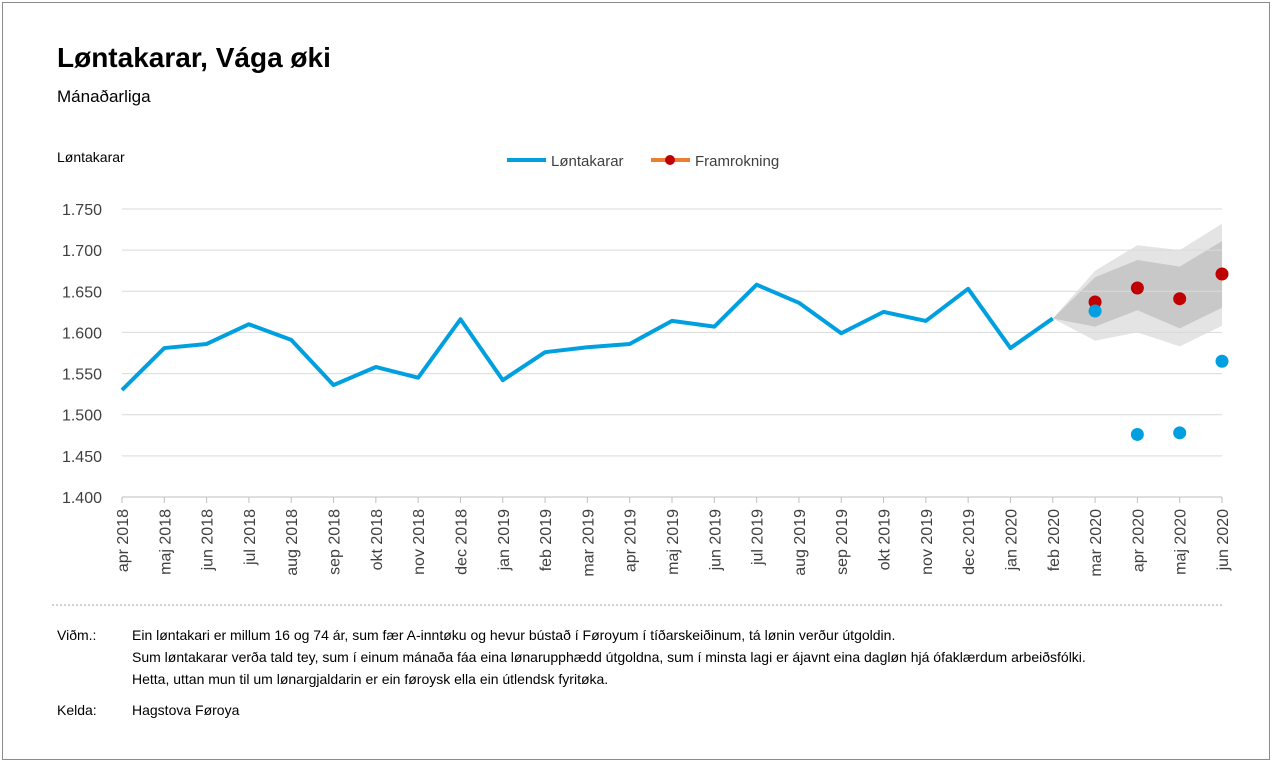 Image resolution: width=1274 pixels, height=764 pixels. I want to click on y-tick-label: 1.650, so click(82, 292).